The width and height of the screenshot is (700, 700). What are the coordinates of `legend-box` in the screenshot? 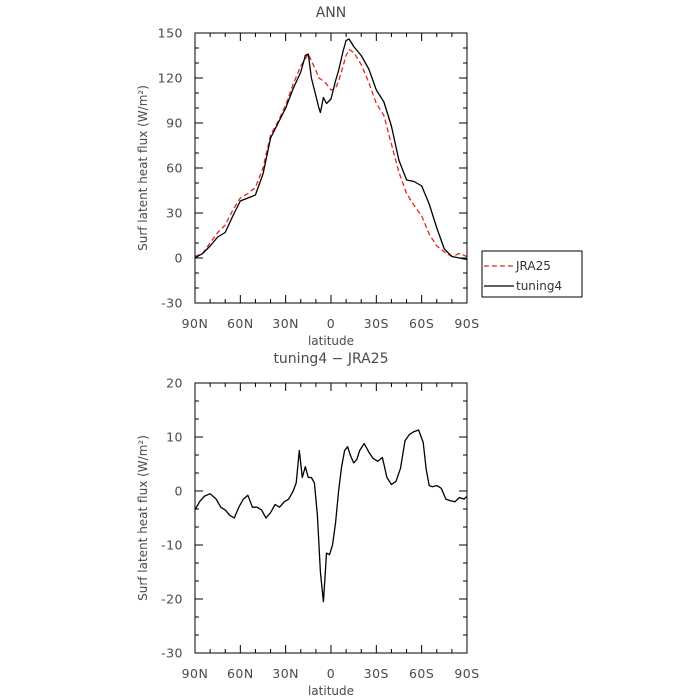 It's located at (532, 274).